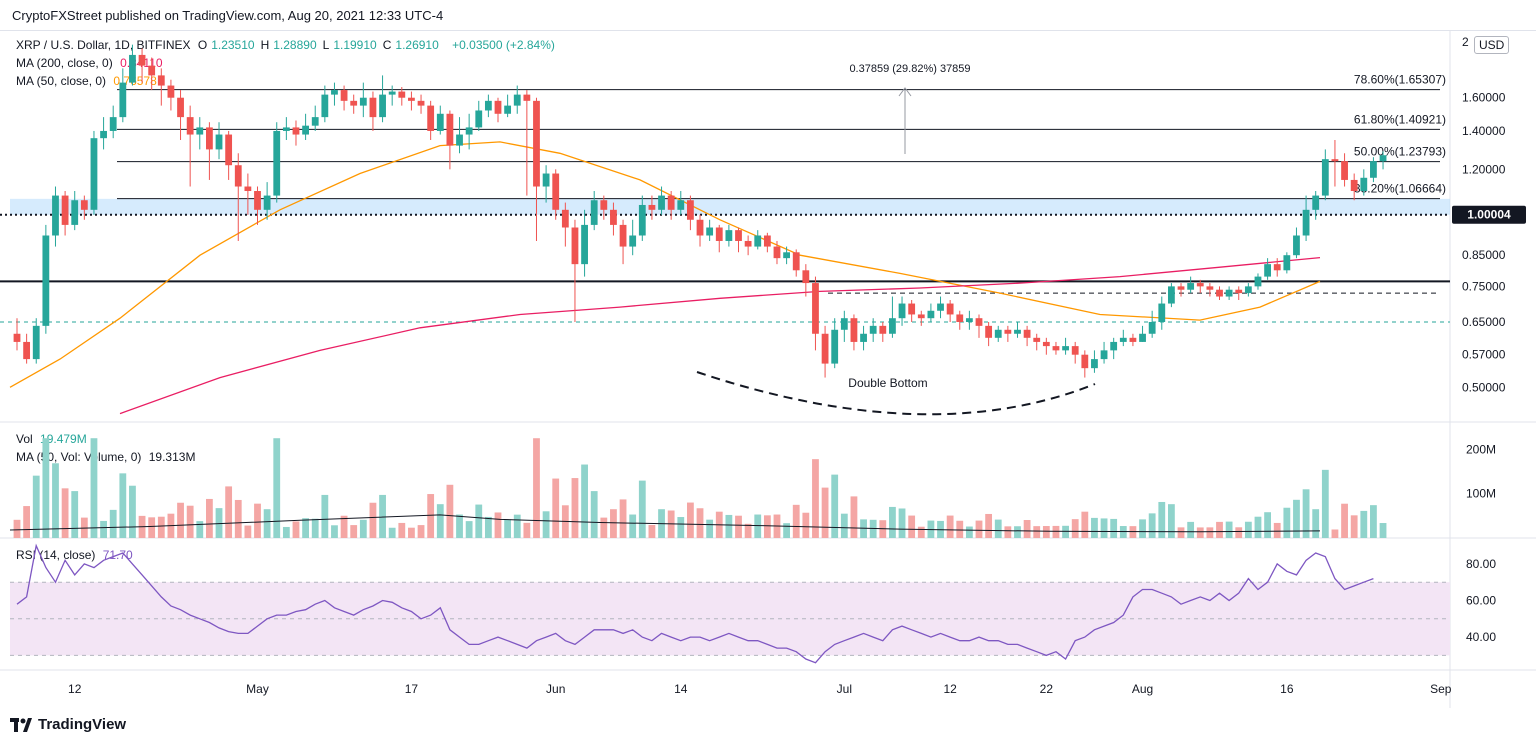 This screenshot has width=1536, height=743. Describe the element at coordinates (103, 45) in the screenshot. I see `symbol-name: XRP / U.S. Dollar, 1D, BITFINEX` at that location.